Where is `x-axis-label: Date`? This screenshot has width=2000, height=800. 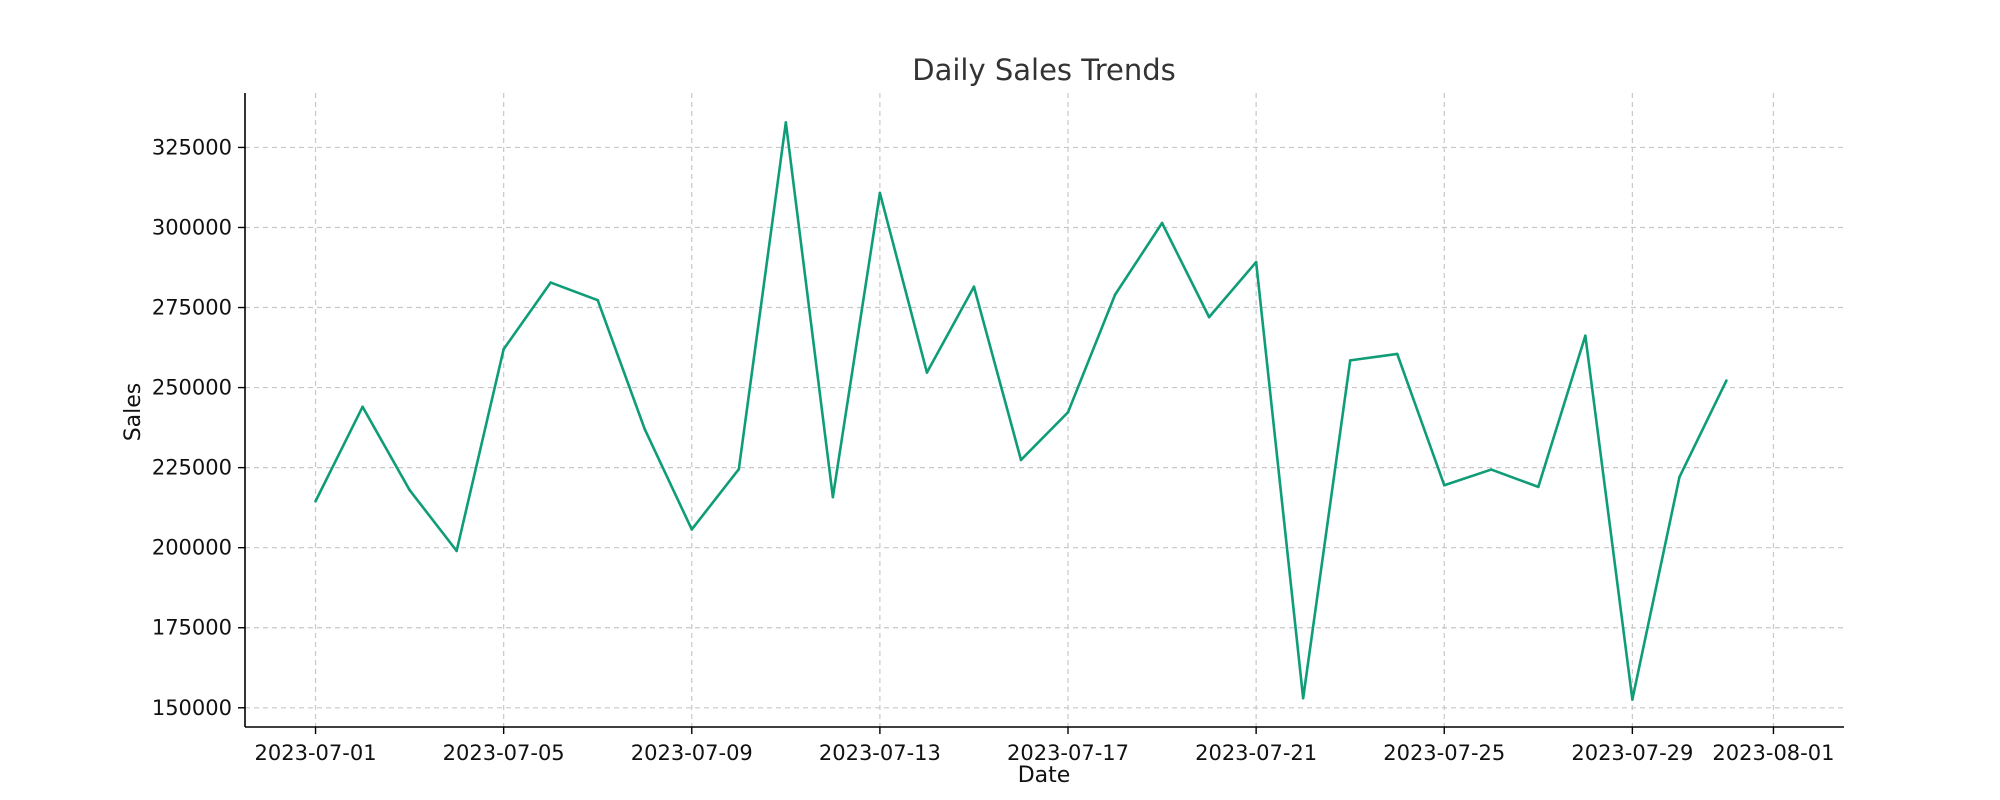
x-axis-label: Date is located at coordinates (1044, 775).